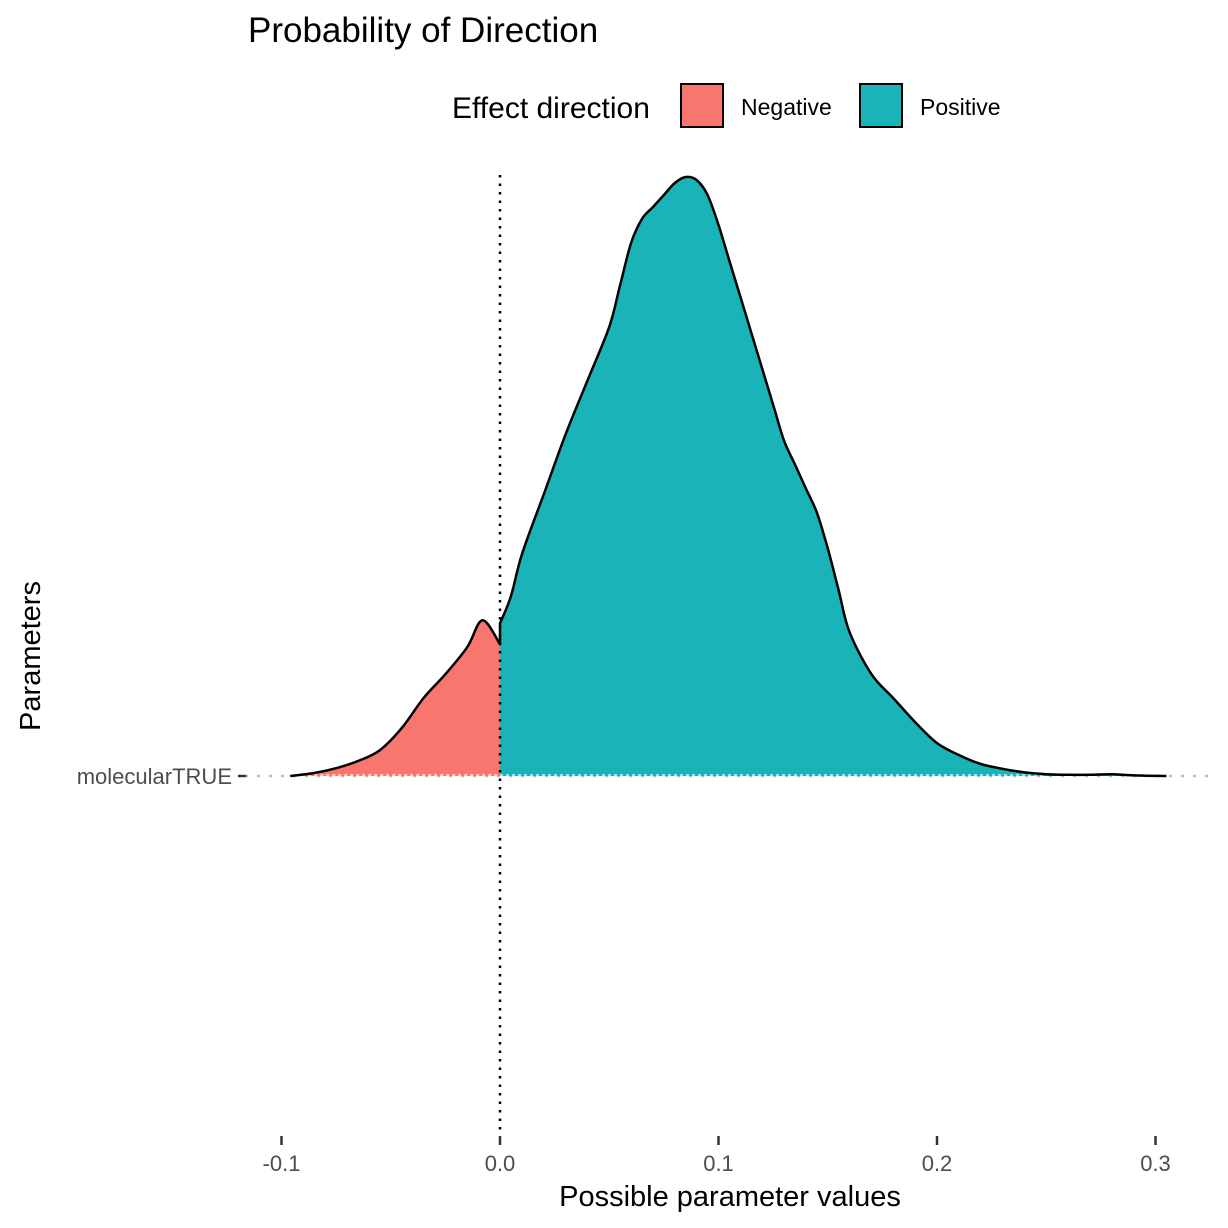 Image resolution: width=1228 pixels, height=1228 pixels. I want to click on x-tick-label: -0.1, so click(282, 1163).